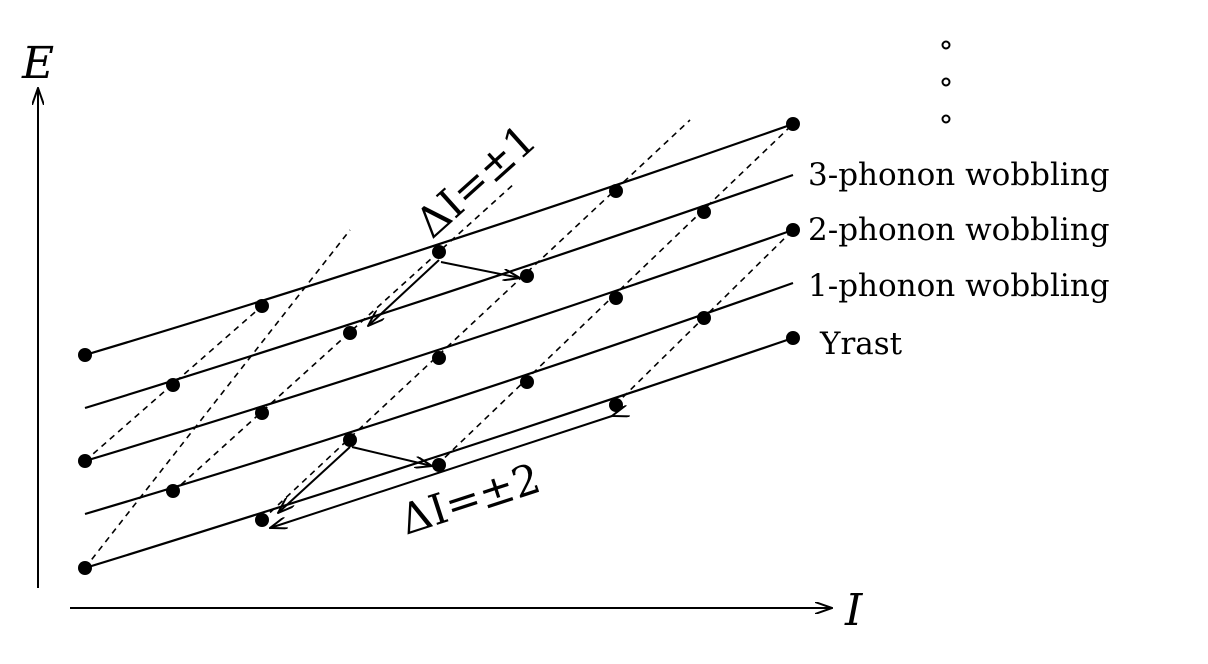 The image size is (1208, 664). Describe the element at coordinates (37, 63) in the screenshot. I see `energy-axis-label: E` at that location.